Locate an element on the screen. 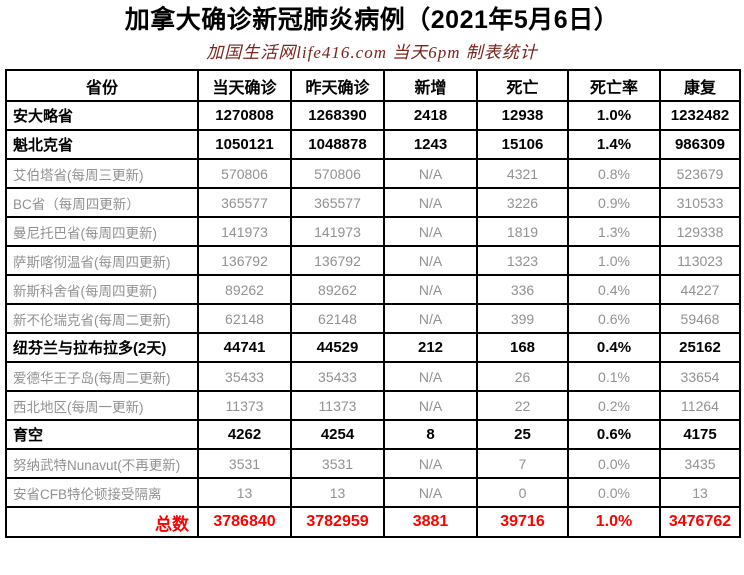  cell-yesterday-confirmed: 3531 is located at coordinates (337, 463).